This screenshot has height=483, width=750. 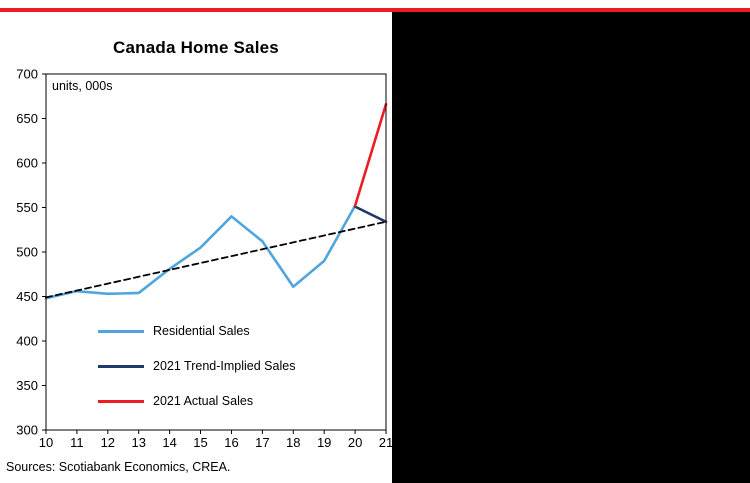 What do you see at coordinates (121, 366) in the screenshot?
I see `legend-swatch-trend-implied-sales` at bounding box center [121, 366].